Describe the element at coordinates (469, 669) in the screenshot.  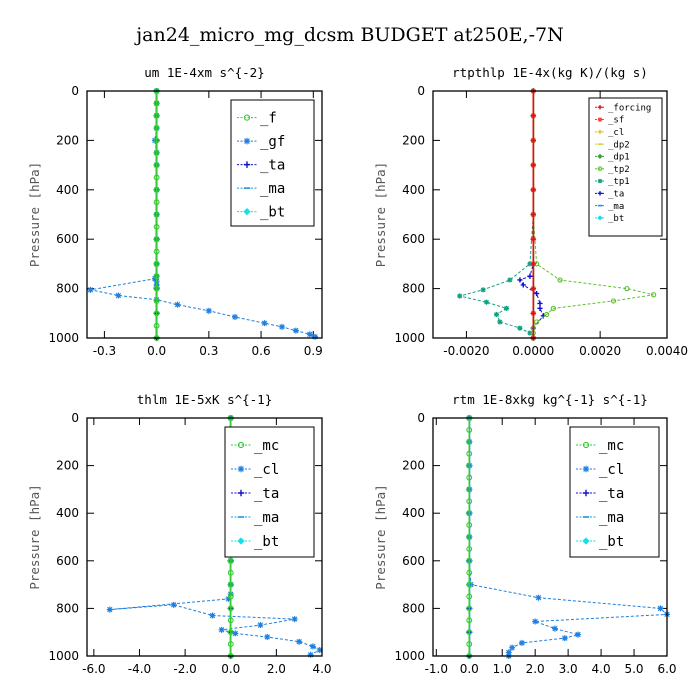
I see `x-tick-label: 0.0` at that location.